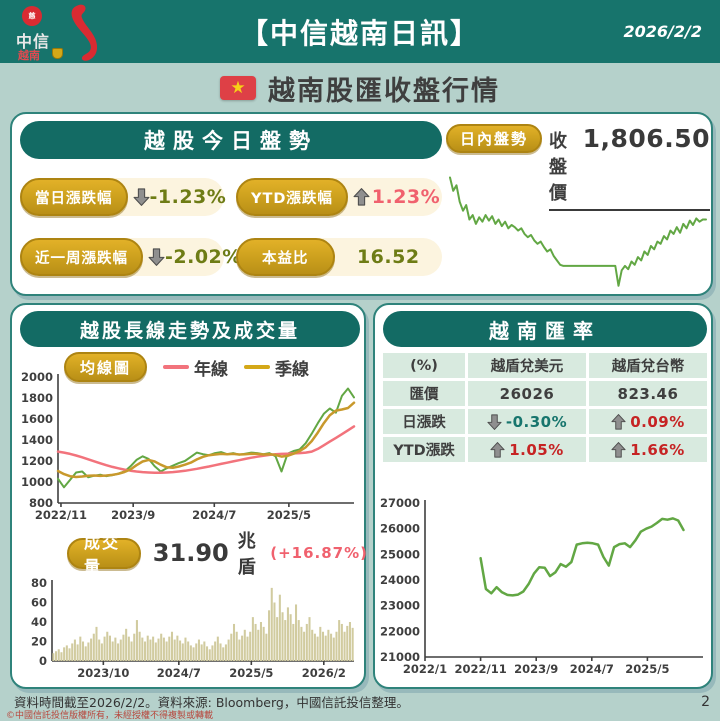 Image resolution: width=720 pixels, height=721 pixels. What do you see at coordinates (285, 257) in the screenshot?
I see `stat-pe-ratio-label: 本益比` at bounding box center [285, 257].